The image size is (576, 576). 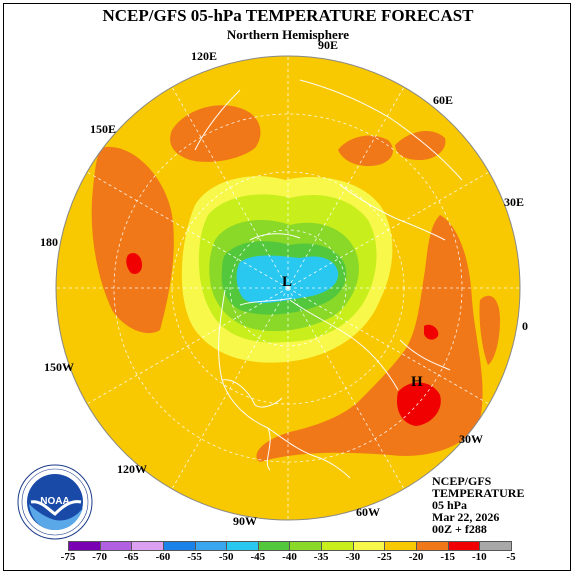 I want to click on colorbar-tick-label: -15, so click(x=448, y=557).